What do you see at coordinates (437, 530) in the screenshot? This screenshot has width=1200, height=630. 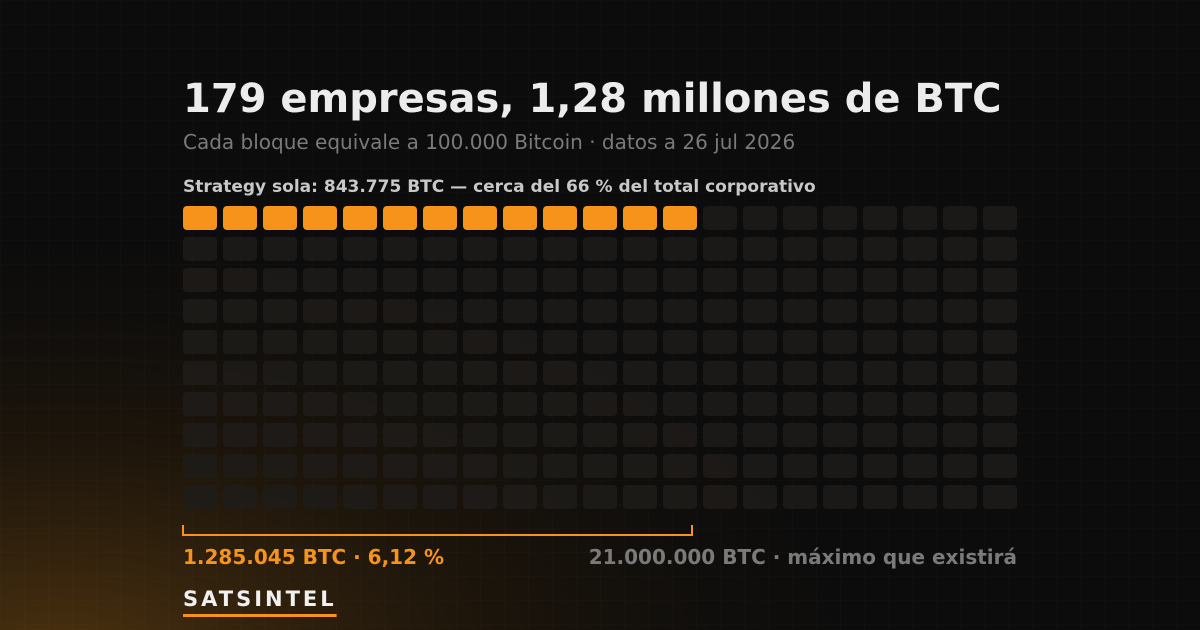 I see `bracket-line` at bounding box center [437, 530].